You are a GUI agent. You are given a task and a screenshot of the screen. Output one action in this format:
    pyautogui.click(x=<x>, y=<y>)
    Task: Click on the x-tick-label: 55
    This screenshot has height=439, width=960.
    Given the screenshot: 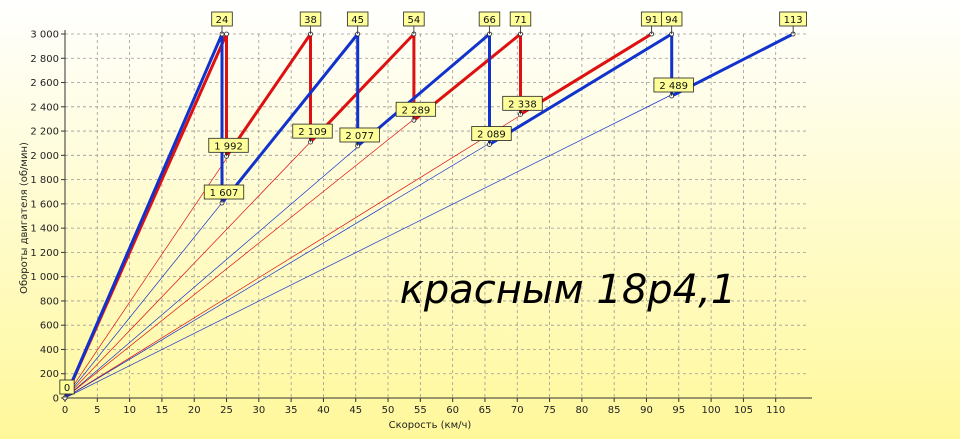 What is the action you would take?
    pyautogui.click(x=420, y=410)
    